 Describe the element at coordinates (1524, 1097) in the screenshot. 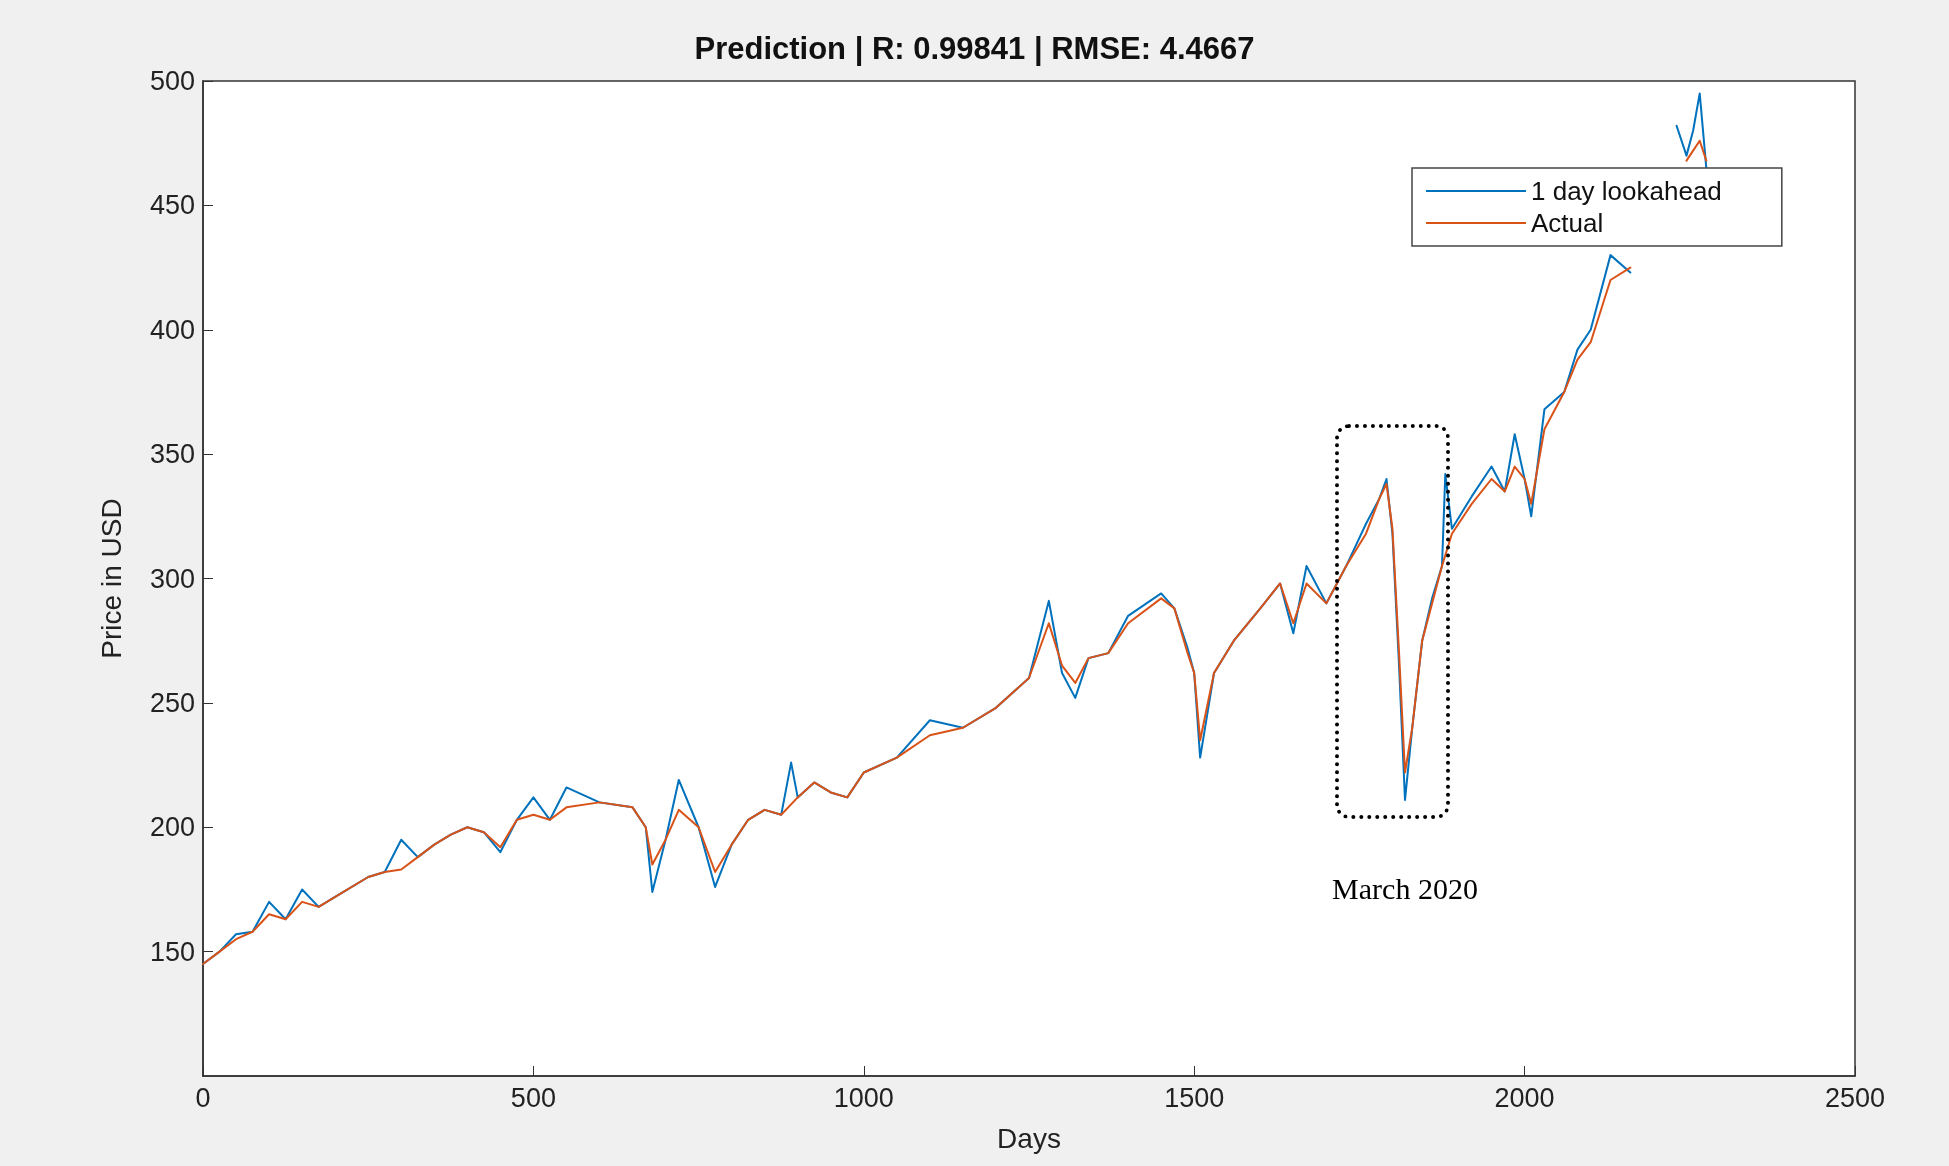

I see `x-tick-label: 2000` at that location.